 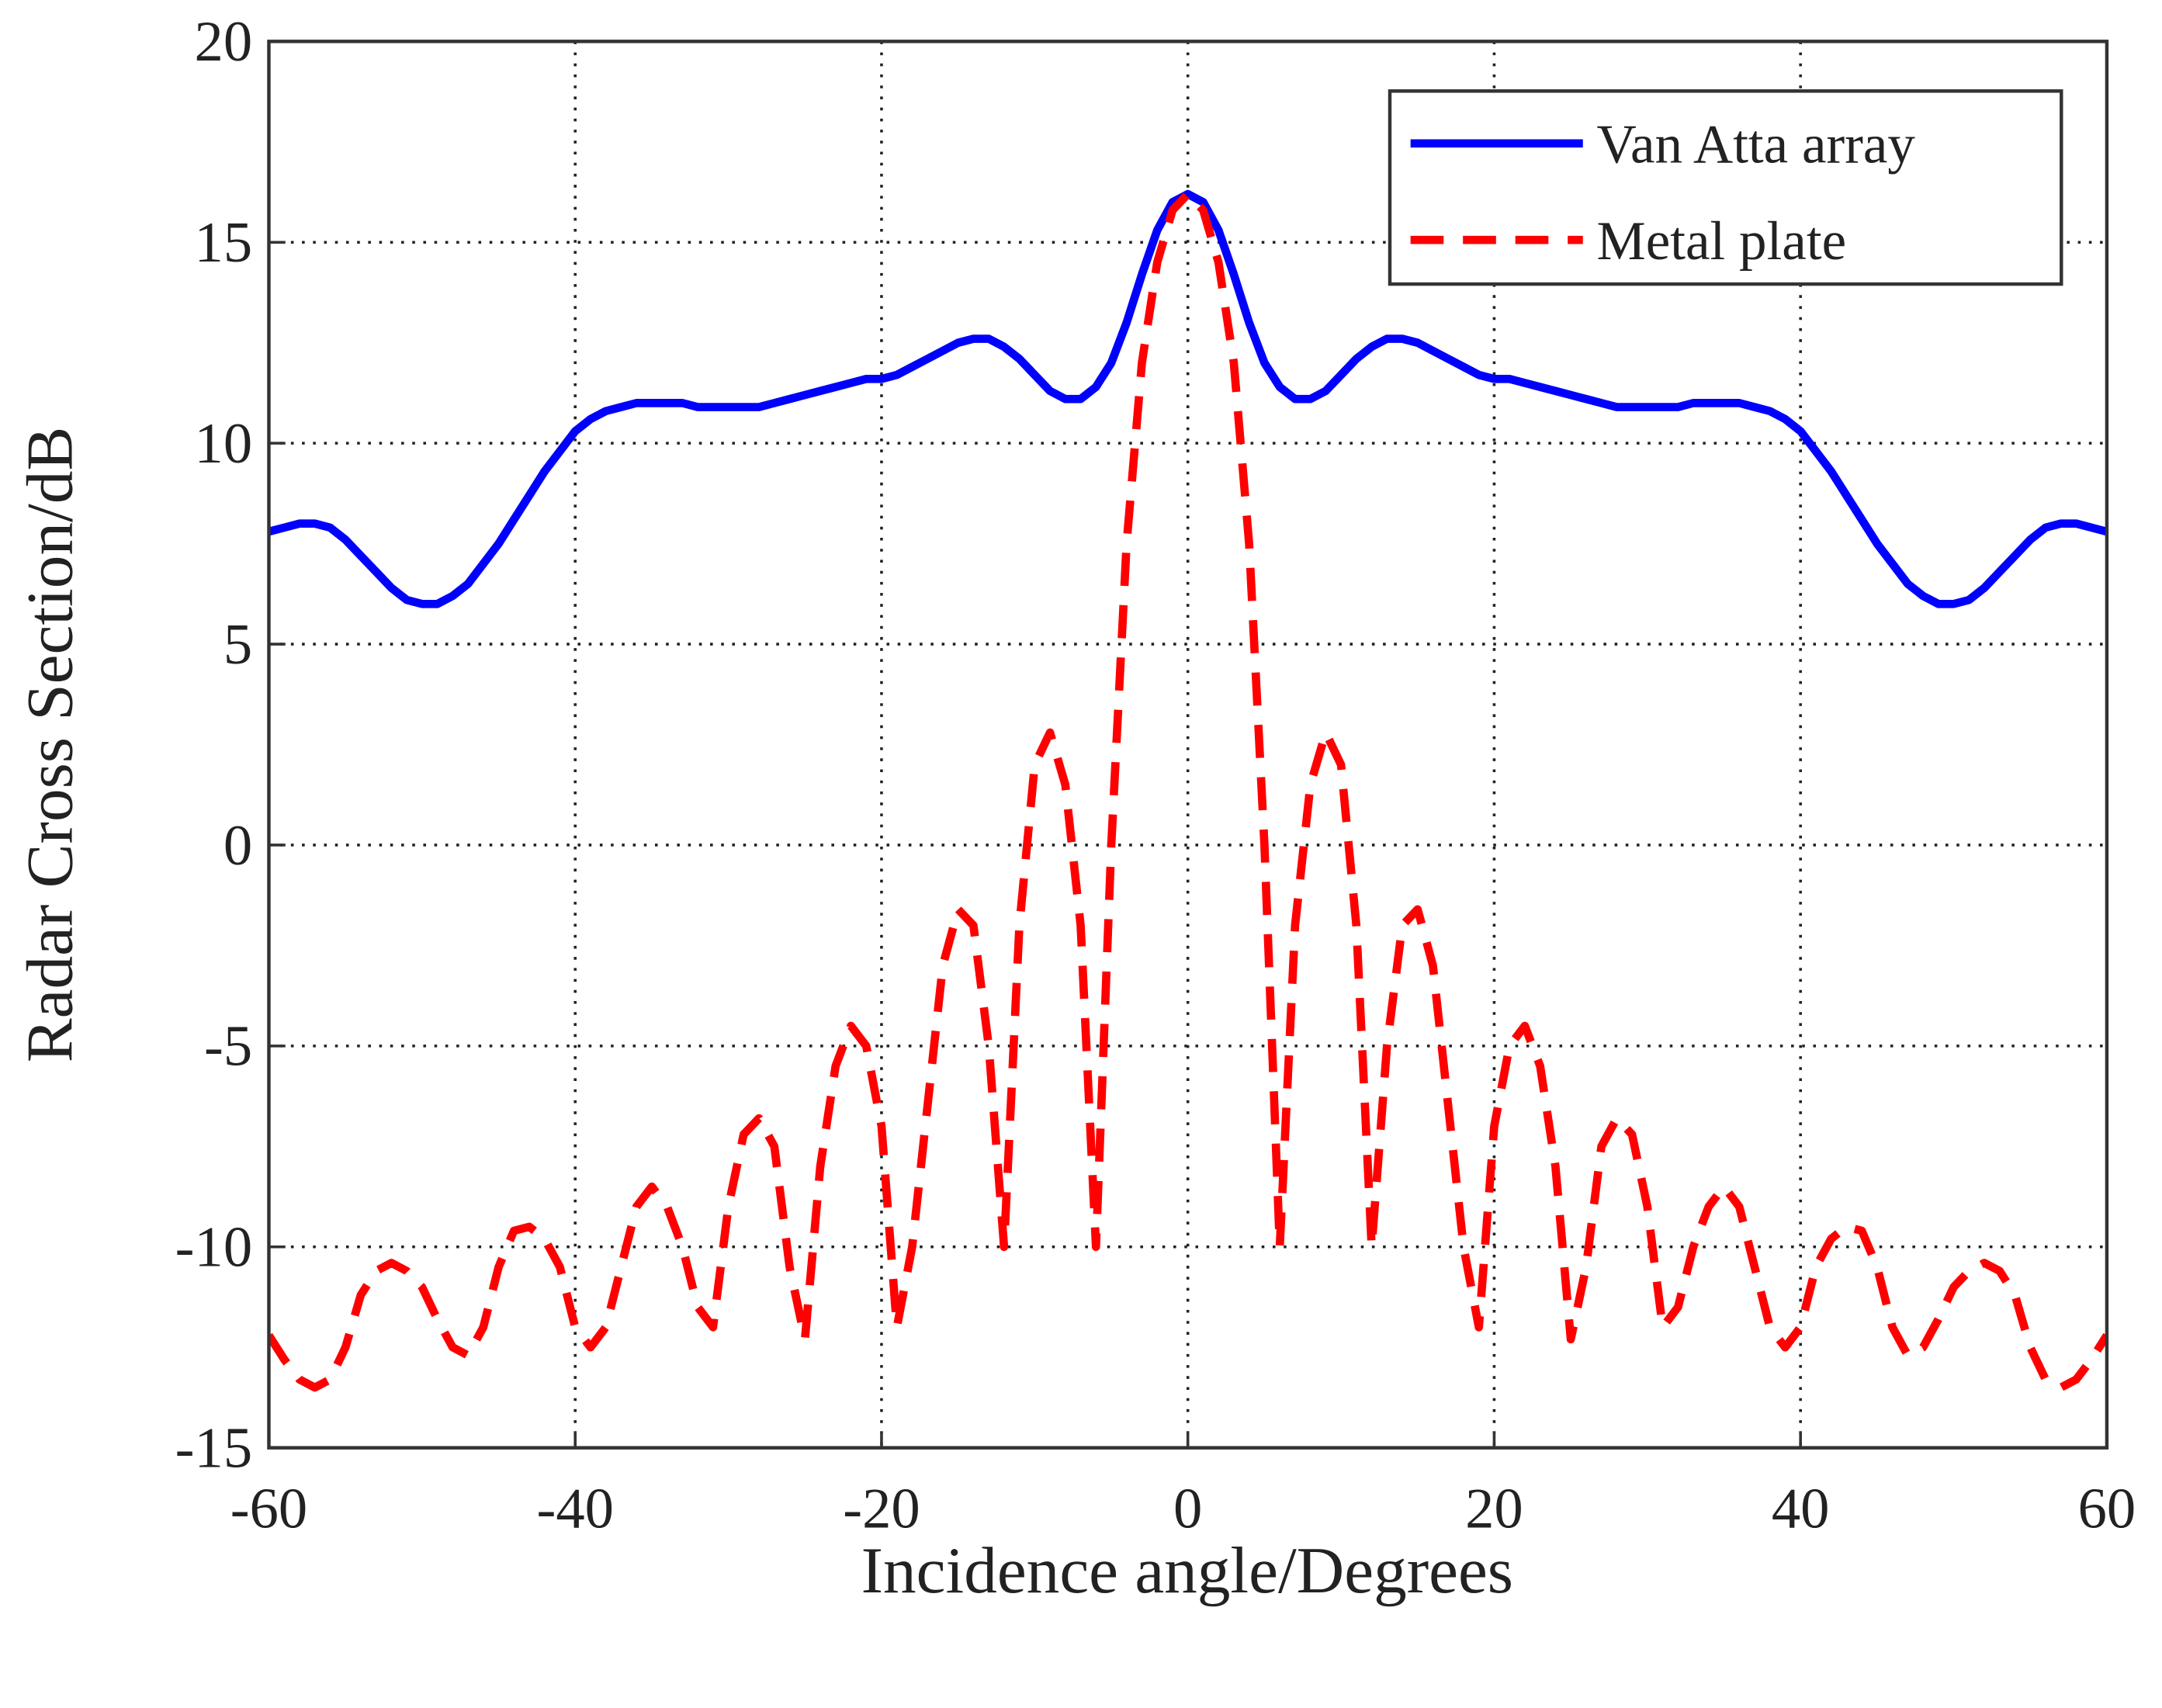 I want to click on x-tick-label: 20, so click(x=1494, y=1509).